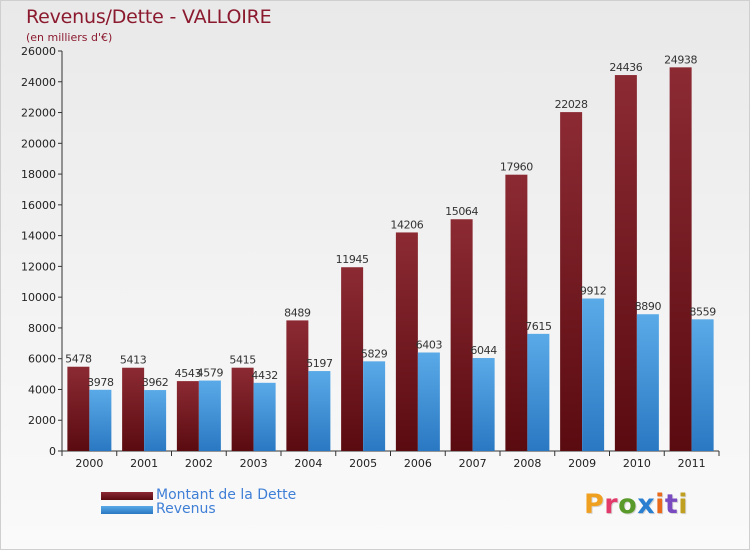  I want to click on x-tick-label: 2002, so click(199, 463).